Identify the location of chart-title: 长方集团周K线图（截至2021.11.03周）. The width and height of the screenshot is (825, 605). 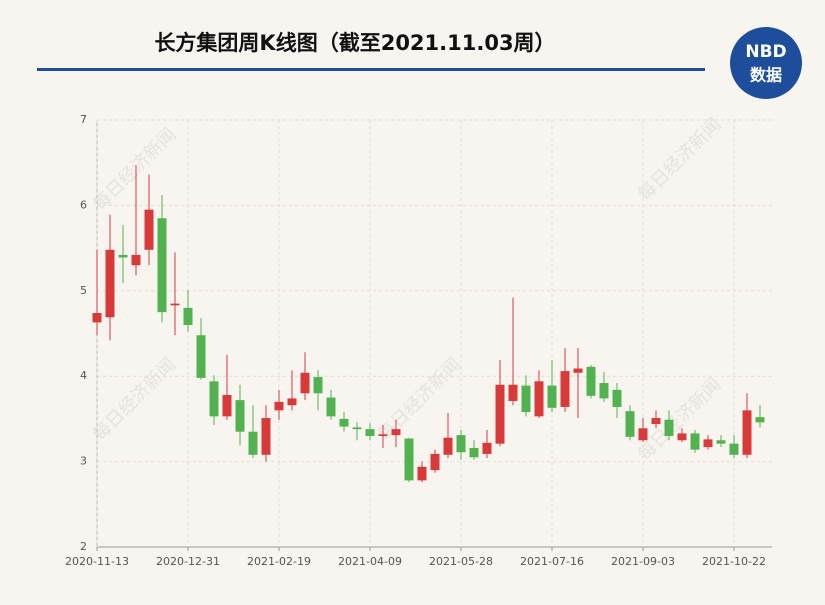
(354, 43).